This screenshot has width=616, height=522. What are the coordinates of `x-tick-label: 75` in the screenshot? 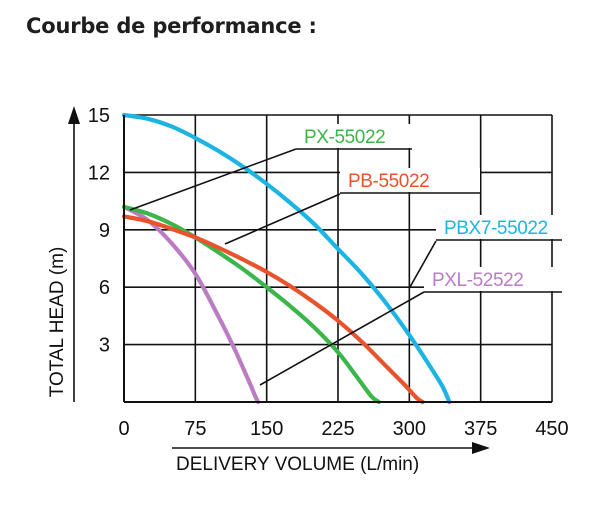 It's located at (195, 429).